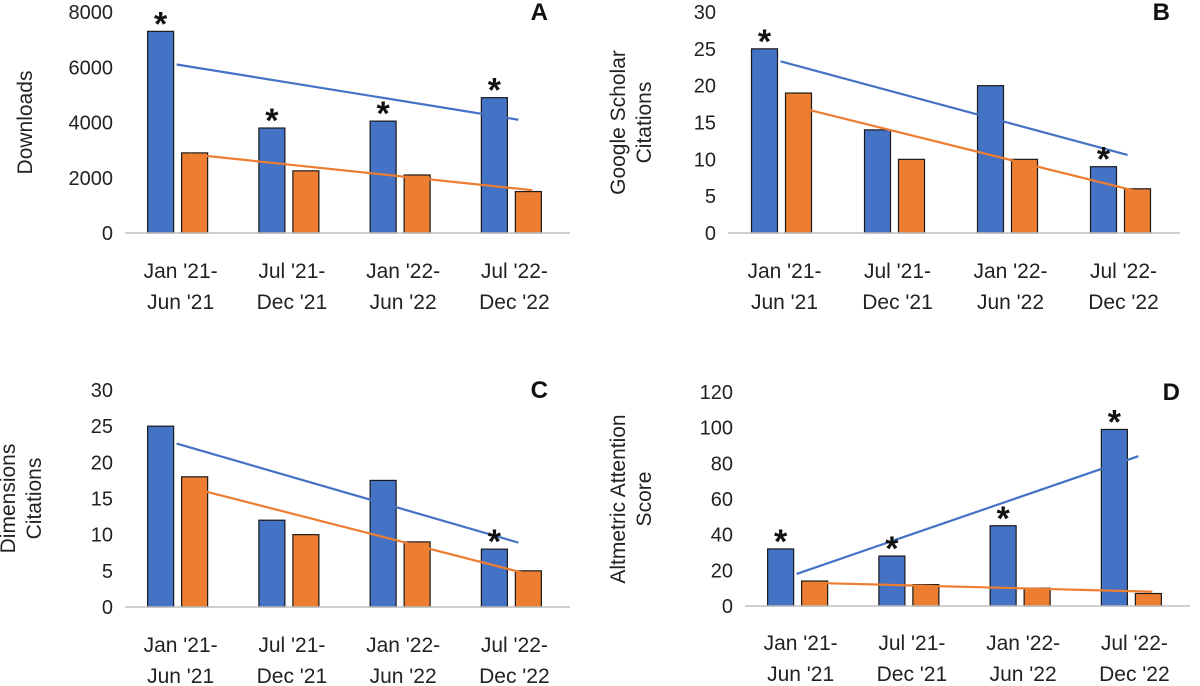 Image resolution: width=1200 pixels, height=686 pixels. I want to click on y-tick-label: 100, so click(716, 429).